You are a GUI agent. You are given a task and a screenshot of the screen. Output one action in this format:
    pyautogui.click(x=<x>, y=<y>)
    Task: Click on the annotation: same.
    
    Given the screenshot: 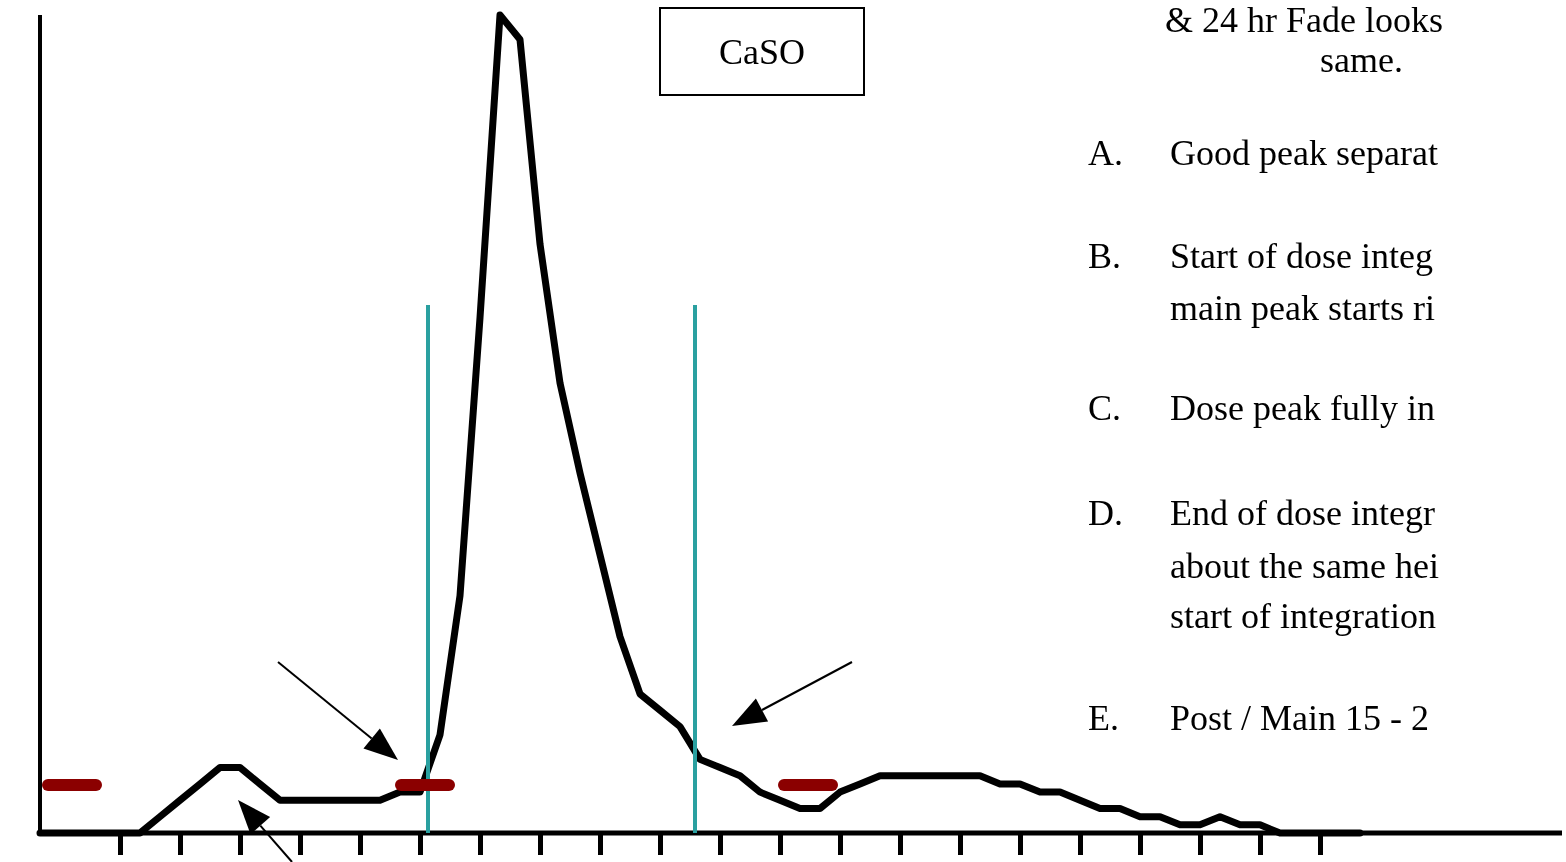 What is the action you would take?
    pyautogui.click(x=1361, y=60)
    